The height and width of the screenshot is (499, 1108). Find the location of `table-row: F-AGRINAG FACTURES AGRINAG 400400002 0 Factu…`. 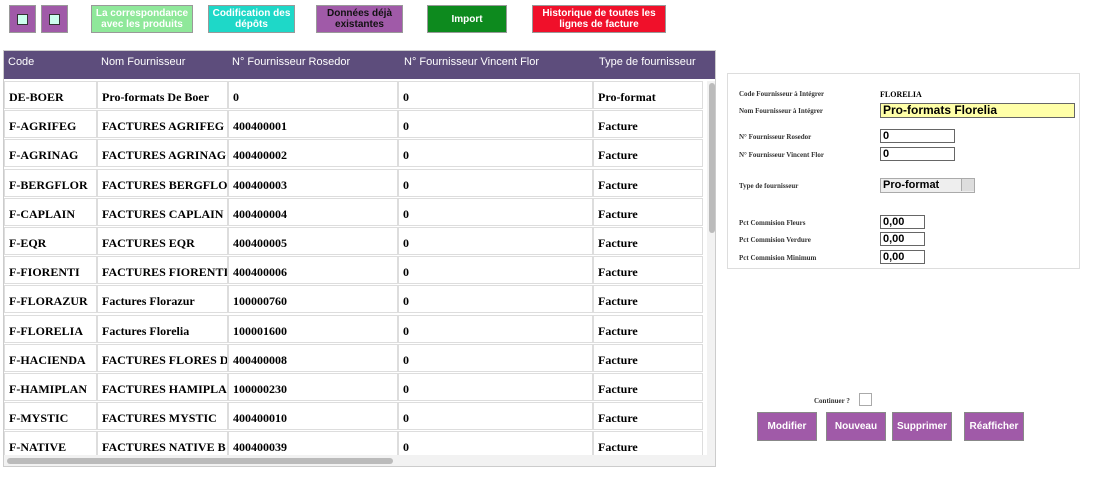

table-row: F-AGRINAG FACTURES AGRINAG 400400002 0 Factu… is located at coordinates (354, 153).